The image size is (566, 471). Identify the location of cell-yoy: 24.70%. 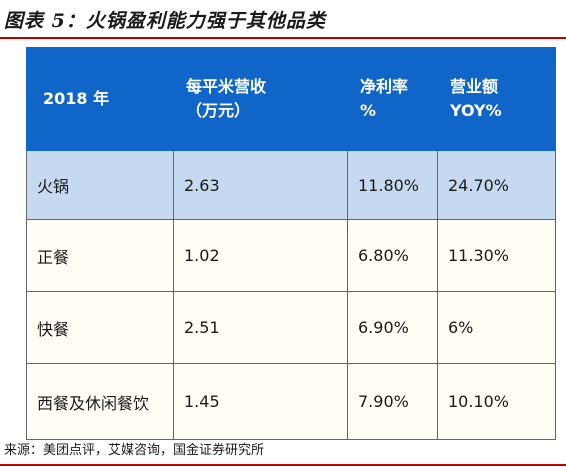
(496, 185).